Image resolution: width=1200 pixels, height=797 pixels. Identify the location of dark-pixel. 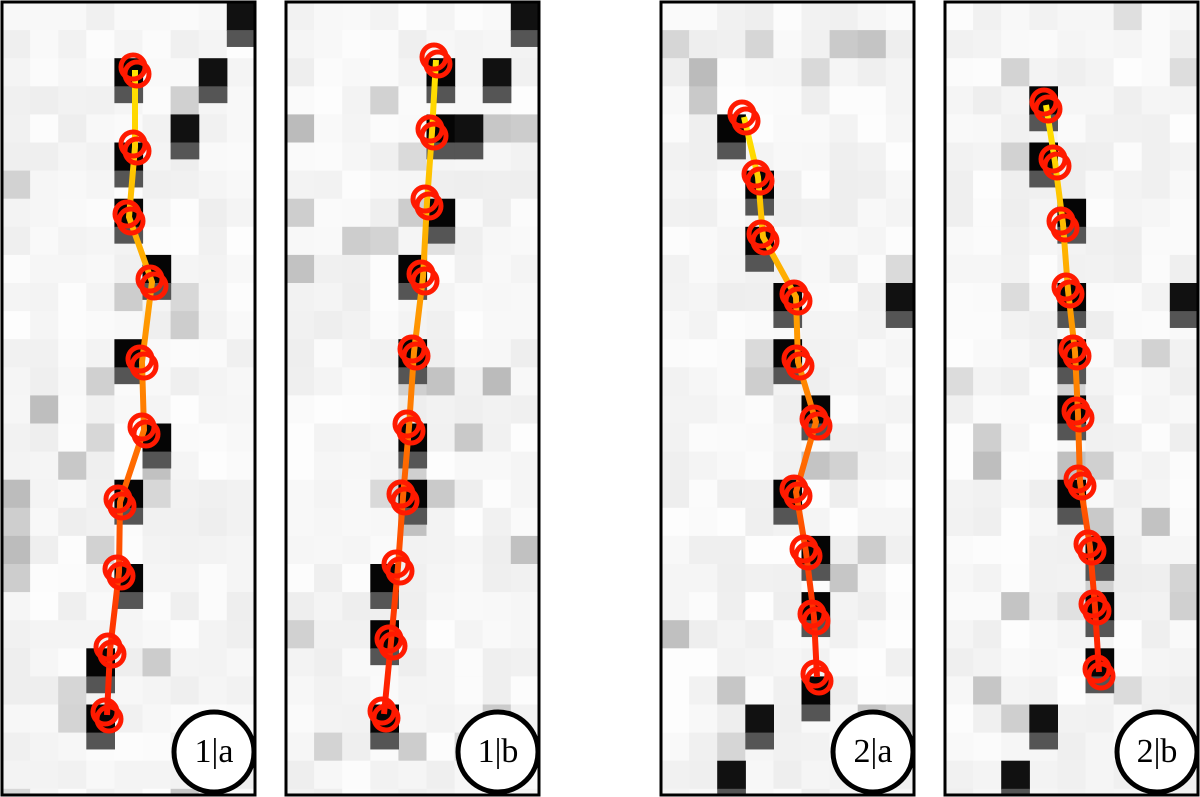
(759, 719).